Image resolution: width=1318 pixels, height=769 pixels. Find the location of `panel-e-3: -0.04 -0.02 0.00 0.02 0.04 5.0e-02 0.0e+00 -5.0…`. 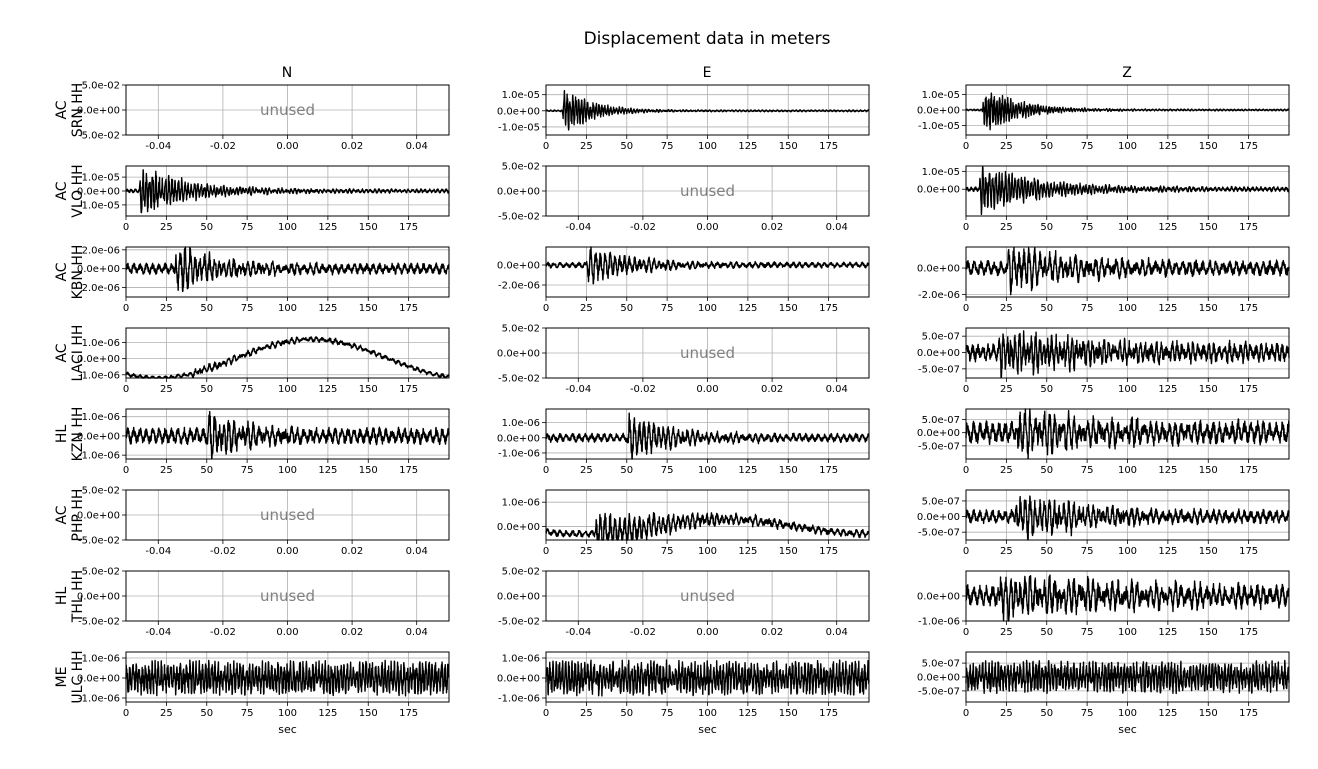

panel-e-3: -0.04 -0.02 0.00 0.02 0.04 5.0e-02 0.0e+00 -5.0… is located at coordinates (683, 359).